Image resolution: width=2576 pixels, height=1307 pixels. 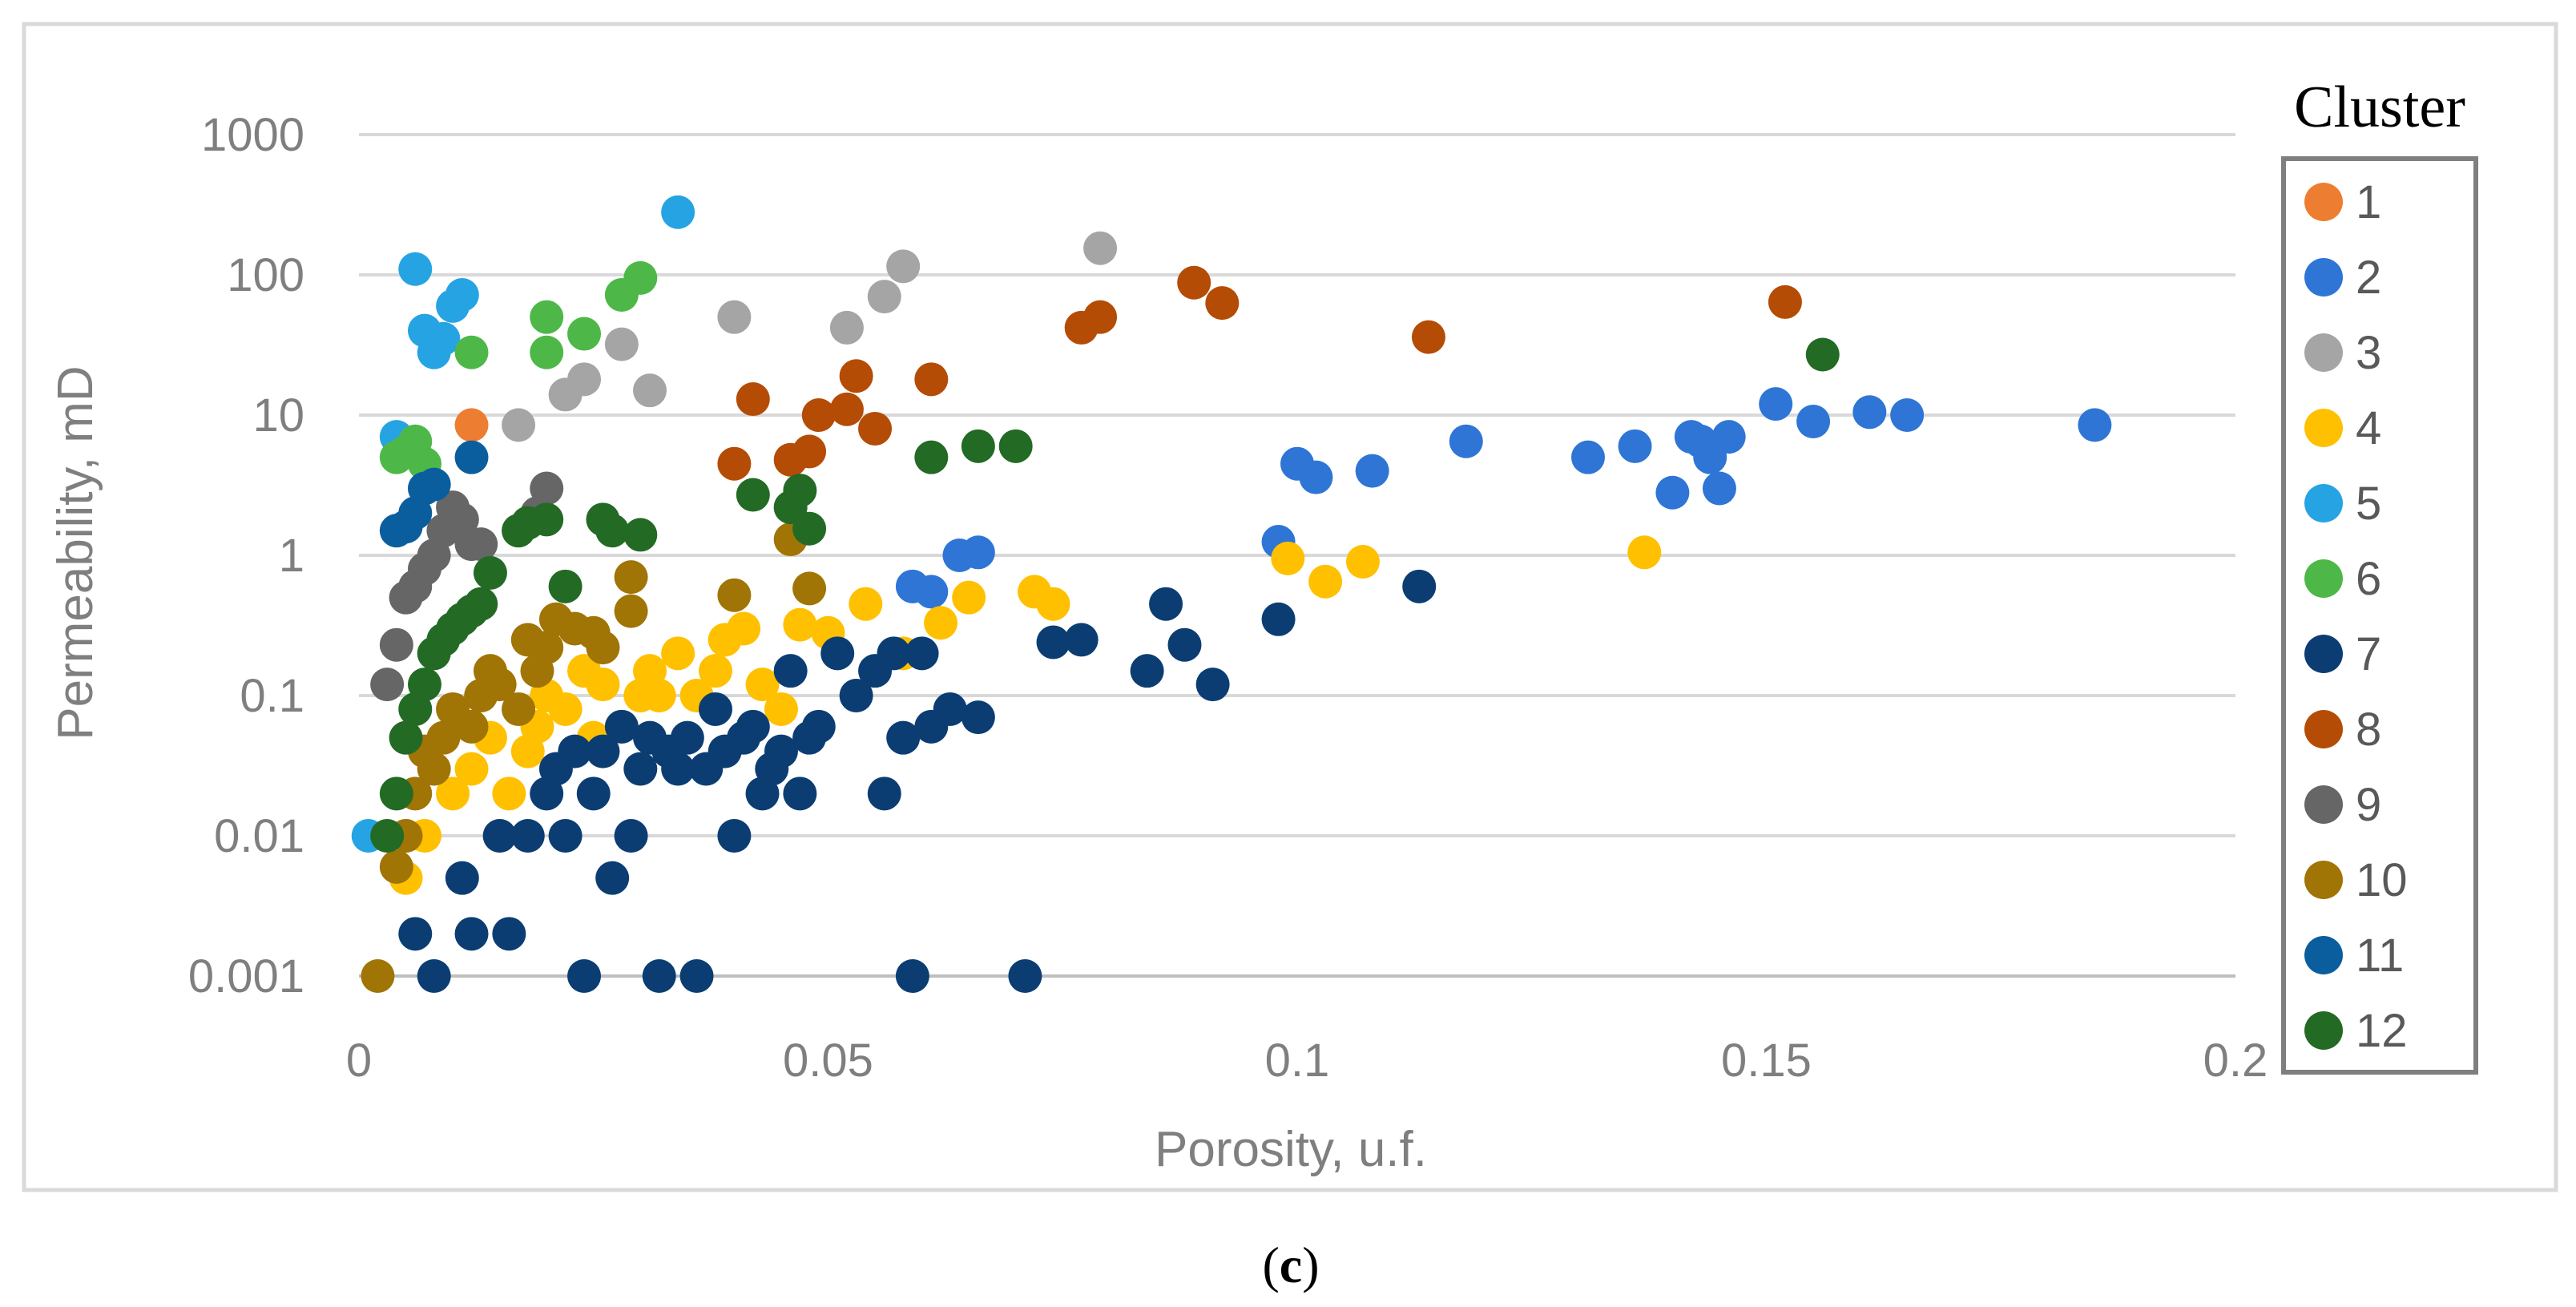 What do you see at coordinates (2368, 805) in the screenshot?
I see `legend-label-9: 9` at bounding box center [2368, 805].